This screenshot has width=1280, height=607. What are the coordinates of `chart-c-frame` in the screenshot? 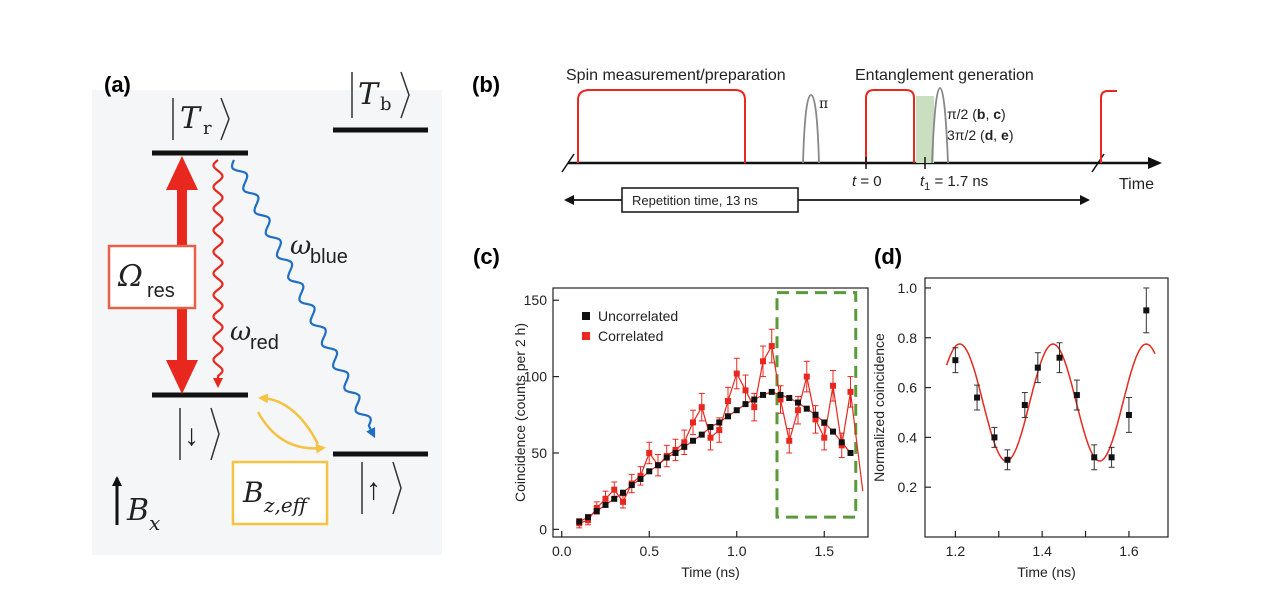 It's located at (710, 412).